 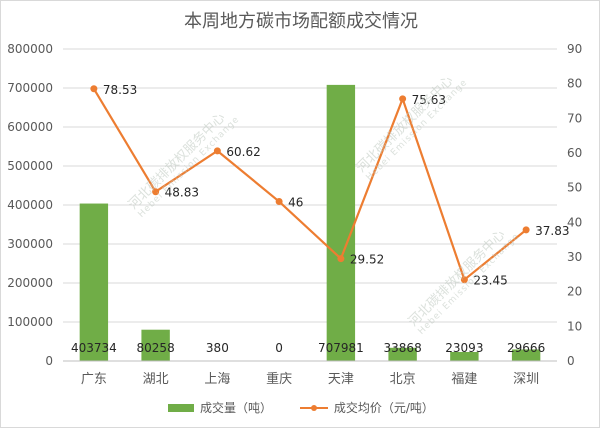 What do you see at coordinates (403, 379) in the screenshot?
I see `x-tick-label: 北京` at bounding box center [403, 379].